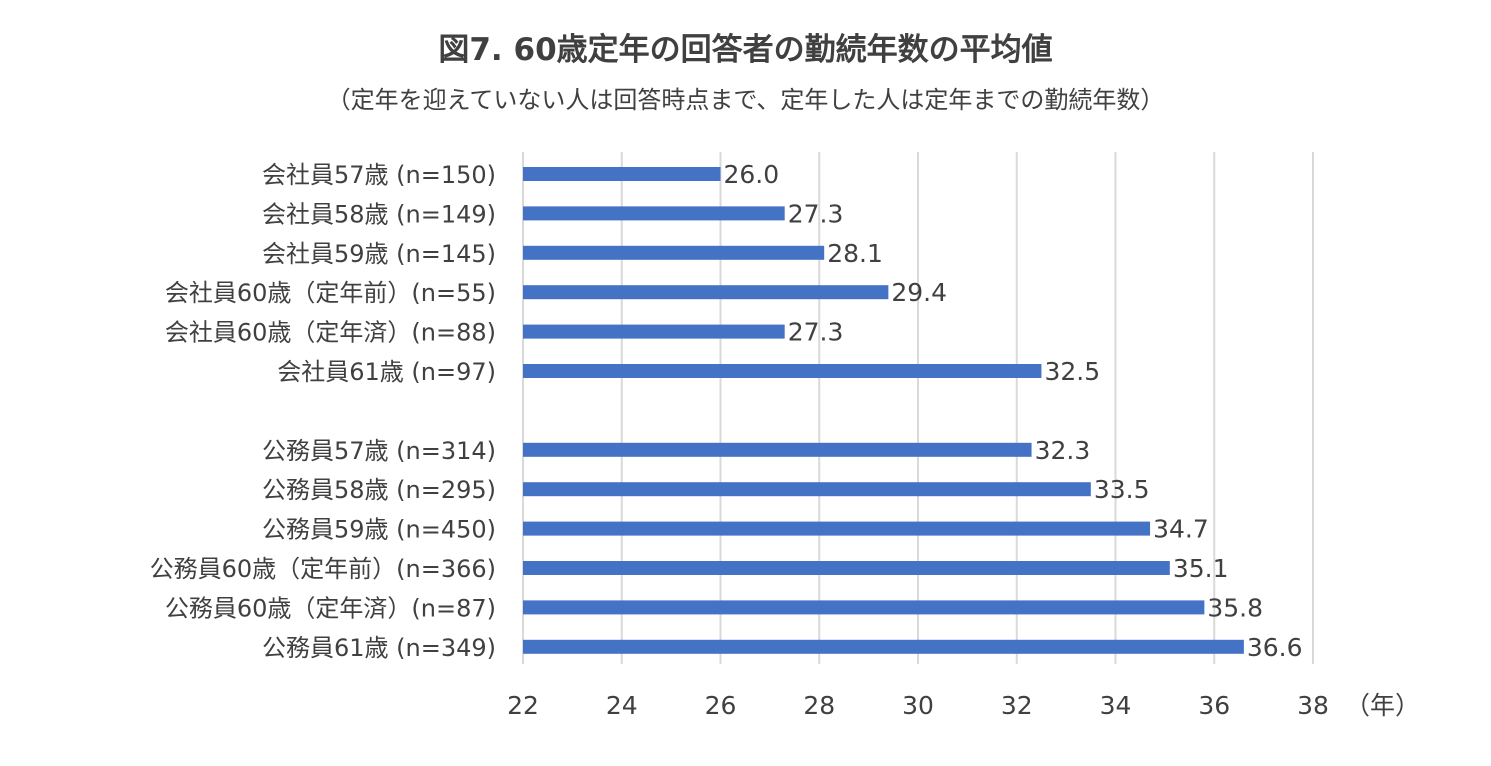  Describe the element at coordinates (386, 372) in the screenshot. I see `category-label: 会社員61歳 (n=97)` at that location.